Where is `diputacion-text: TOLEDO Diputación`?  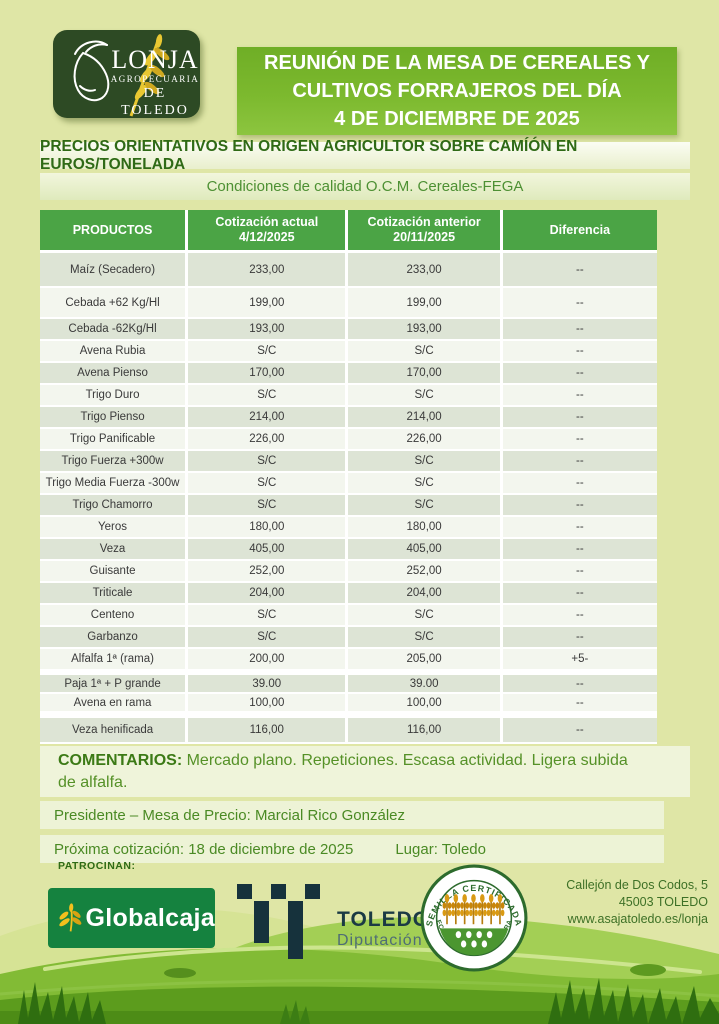
diputacion-text: TOLEDO Diputación is located at coordinates (383, 929).